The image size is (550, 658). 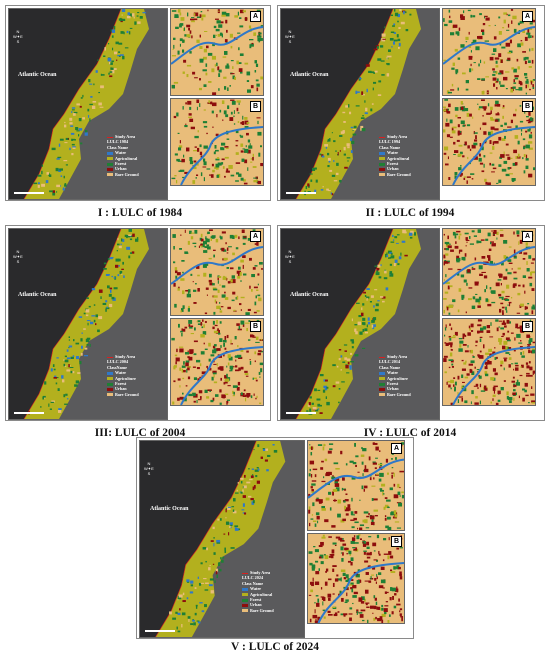 I want to click on north-arrow-icon: N W✦E S, so click(x=290, y=36).